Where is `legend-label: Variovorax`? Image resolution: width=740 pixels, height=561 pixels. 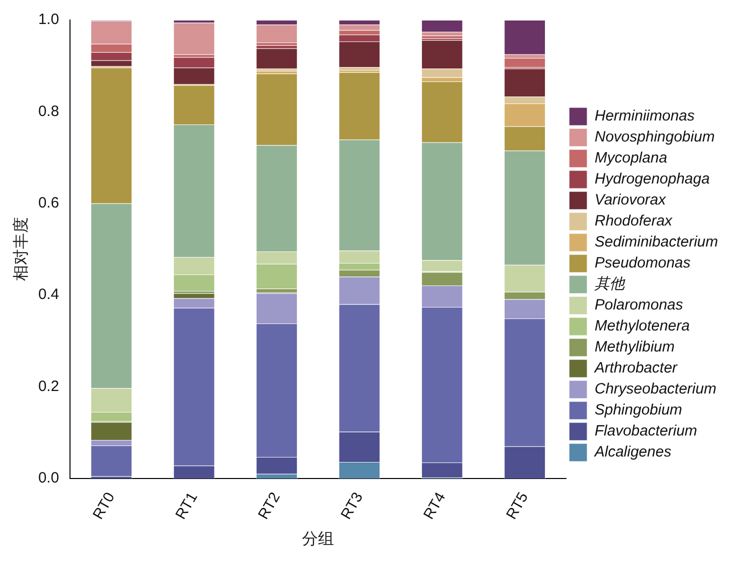 legend-label: Variovorax is located at coordinates (630, 200).